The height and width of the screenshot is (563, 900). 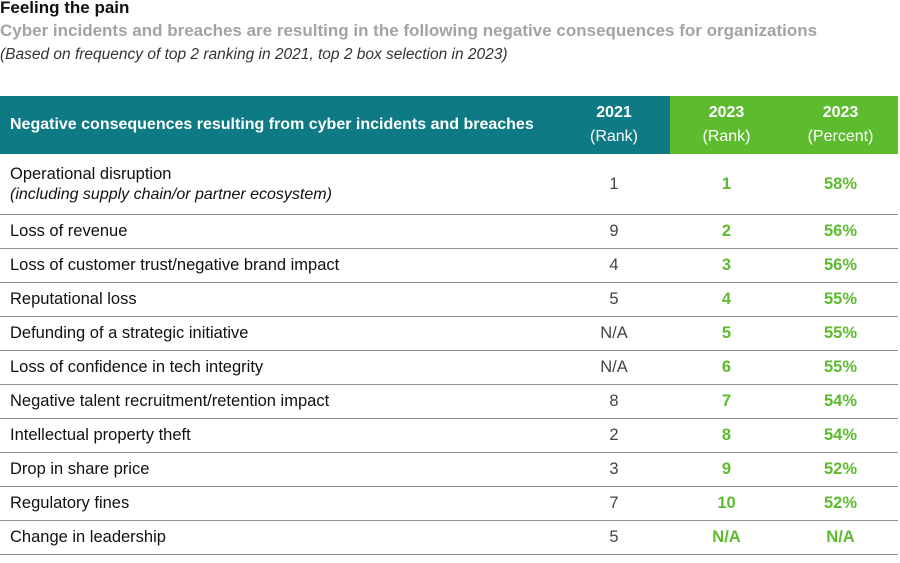 What do you see at coordinates (279, 299) in the screenshot?
I see `row-label: Reputational loss` at bounding box center [279, 299].